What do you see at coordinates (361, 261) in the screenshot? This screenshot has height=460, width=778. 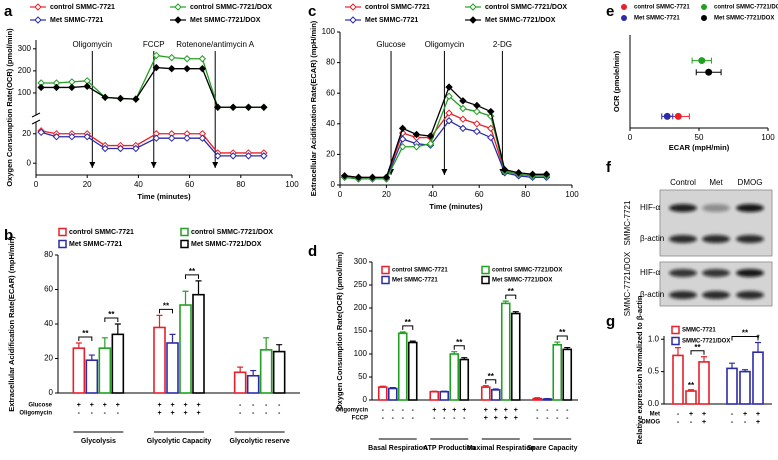 I see `y-tick-label: 300` at bounding box center [361, 261].